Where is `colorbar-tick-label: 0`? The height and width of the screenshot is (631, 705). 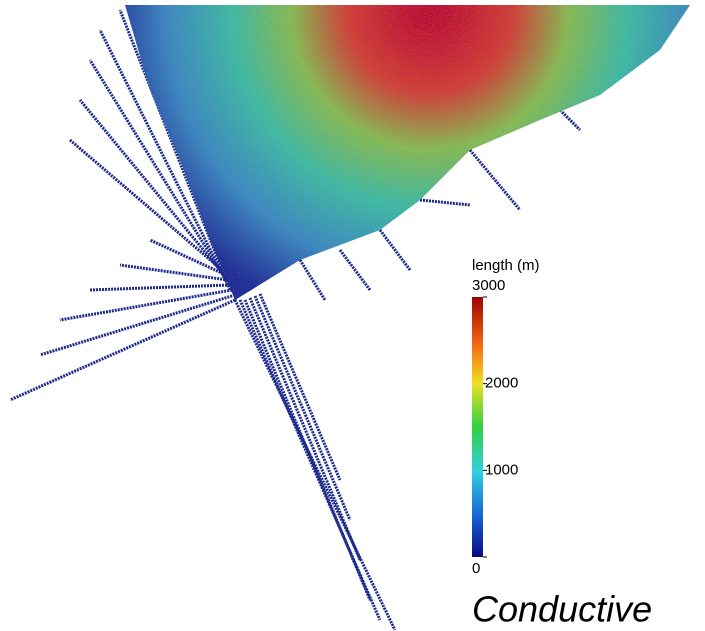 colorbar-tick-label: 0 is located at coordinates (476, 568).